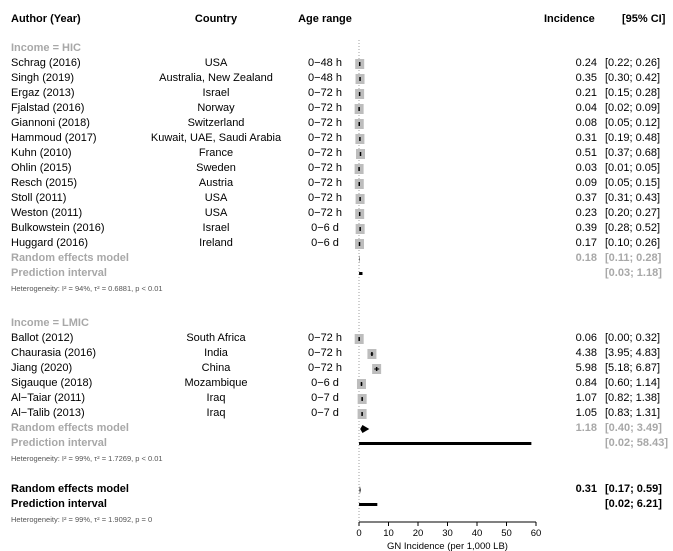  I want to click on study-ci: [0.15; 0.28], so click(633, 93).